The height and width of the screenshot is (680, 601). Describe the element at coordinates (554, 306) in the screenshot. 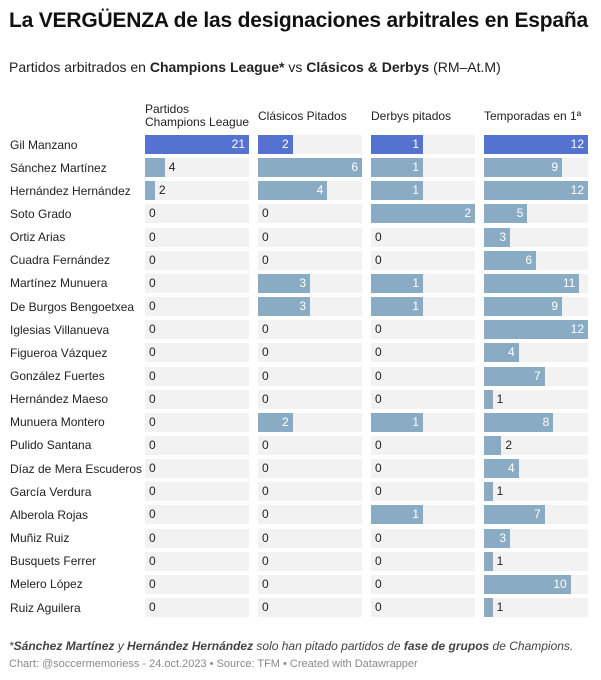

I see `bar-value-label: 9` at that location.